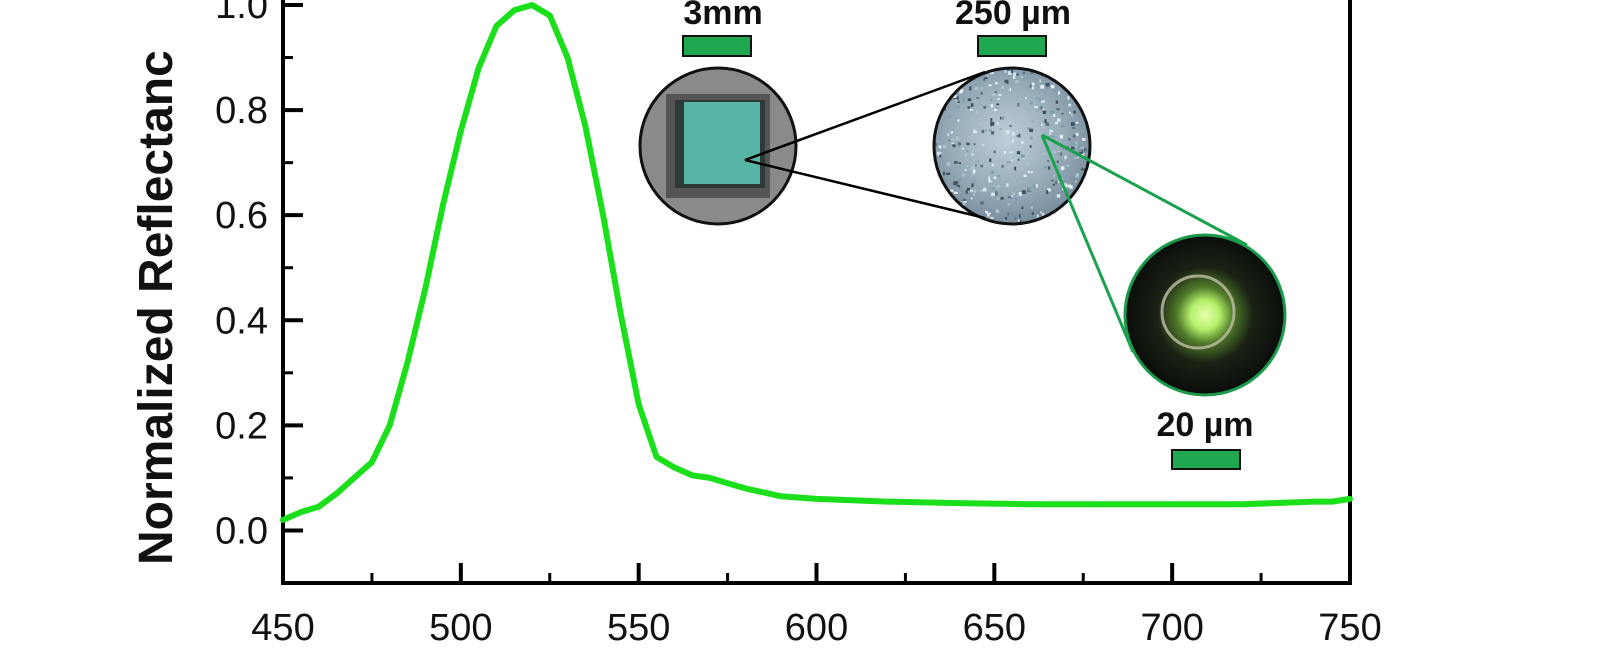 The width and height of the screenshot is (1600, 670). I want to click on y-tick-label: 0.6, so click(241, 216).